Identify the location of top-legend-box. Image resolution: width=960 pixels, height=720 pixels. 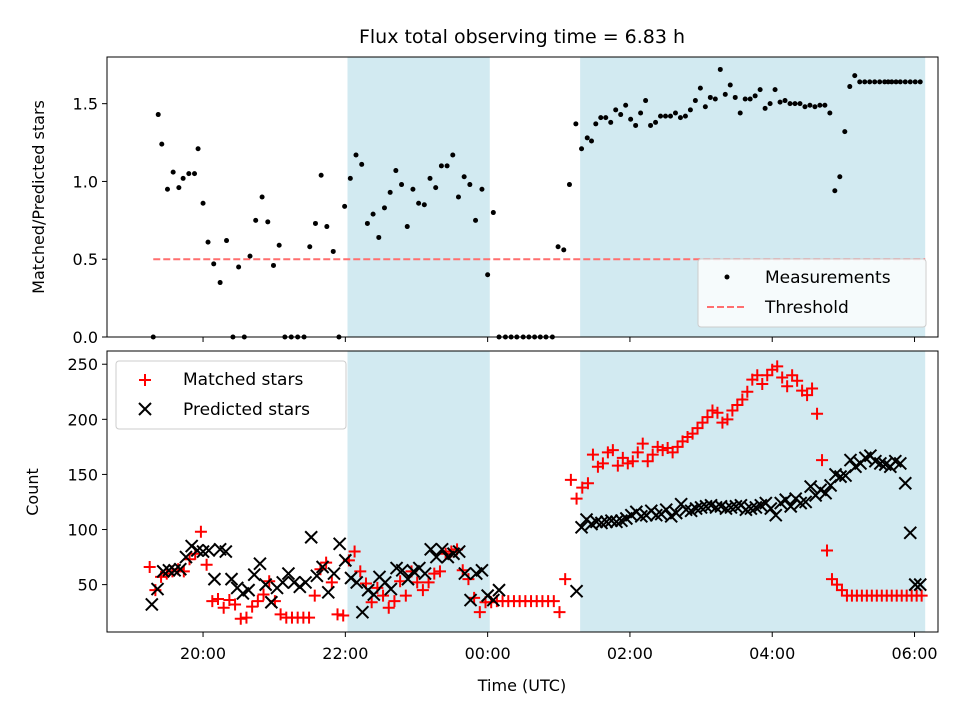
(812, 293).